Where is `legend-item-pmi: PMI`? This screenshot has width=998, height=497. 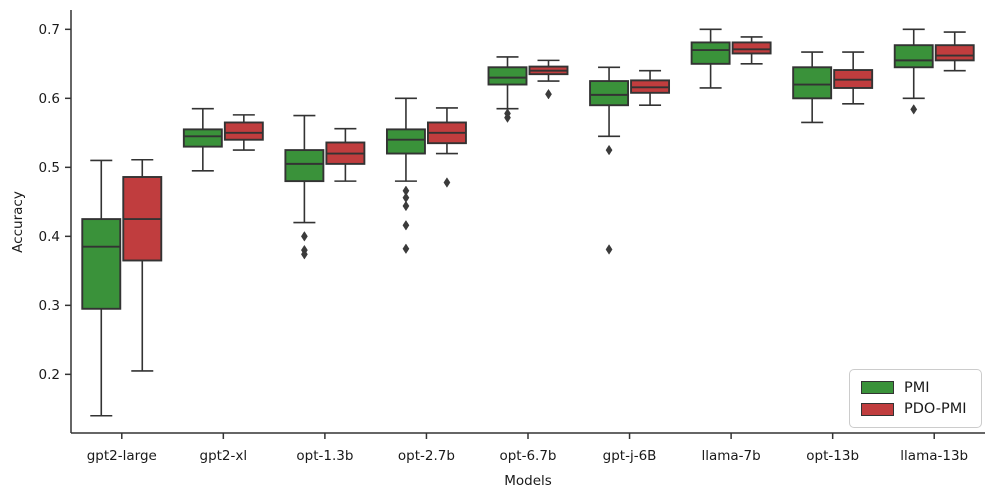
legend-item-pmi: PMI is located at coordinates (915, 388).